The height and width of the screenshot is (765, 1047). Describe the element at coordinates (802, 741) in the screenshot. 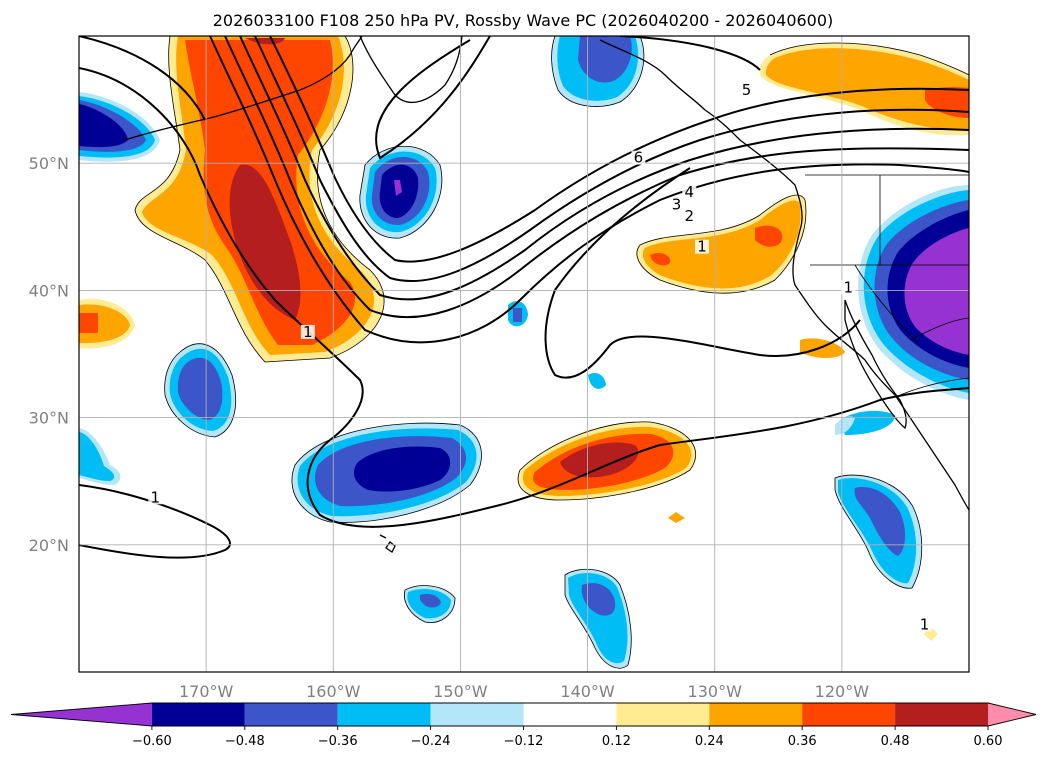

I see `colorbar-tick-label: 0.36` at that location.